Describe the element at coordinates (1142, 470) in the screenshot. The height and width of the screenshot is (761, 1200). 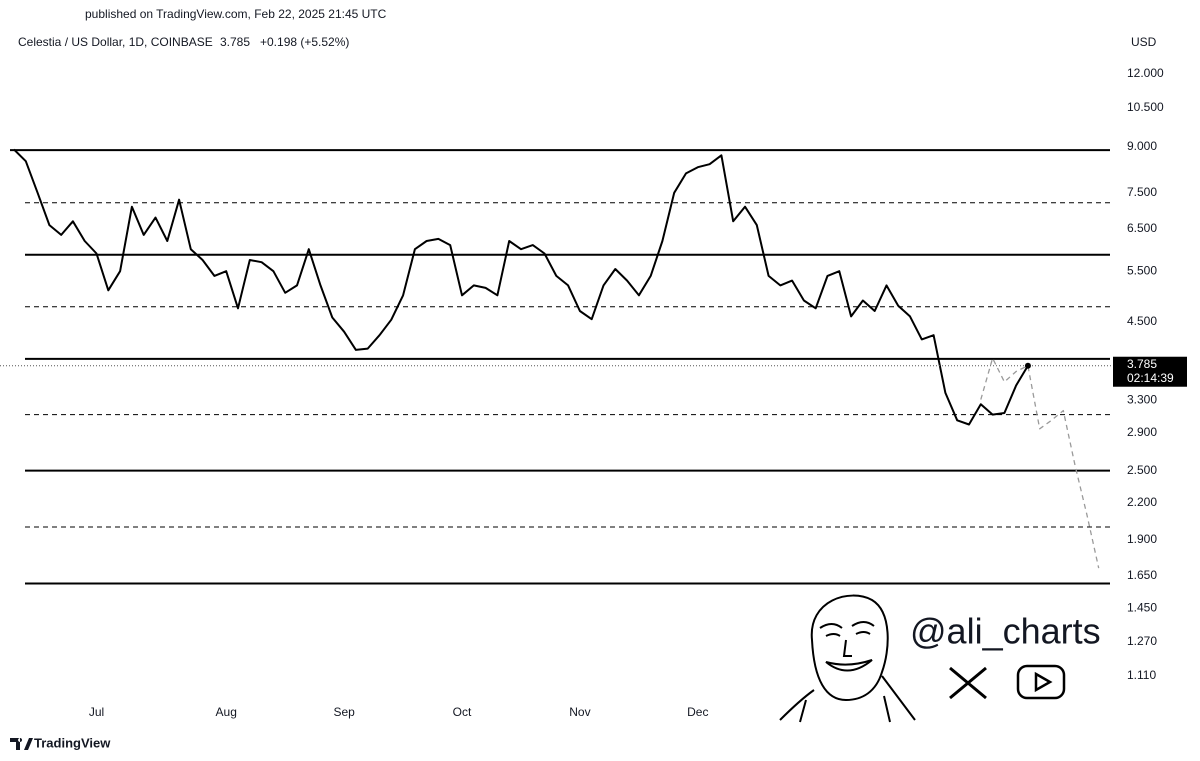
I see `y-tick-label: 2.500` at that location.